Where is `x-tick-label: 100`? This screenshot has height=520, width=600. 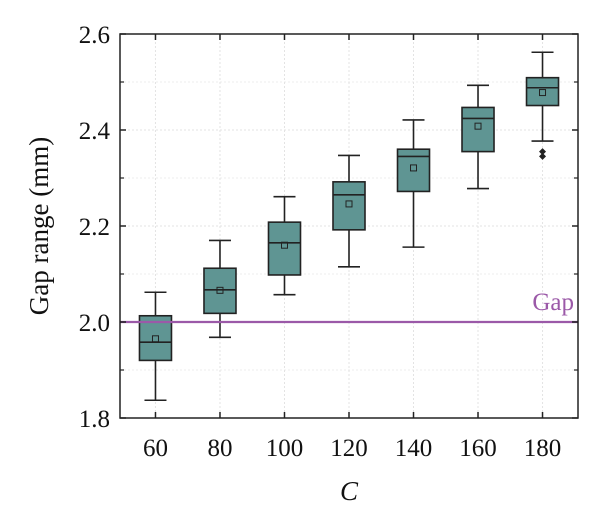
x-tick-label: 100 is located at coordinates (285, 448).